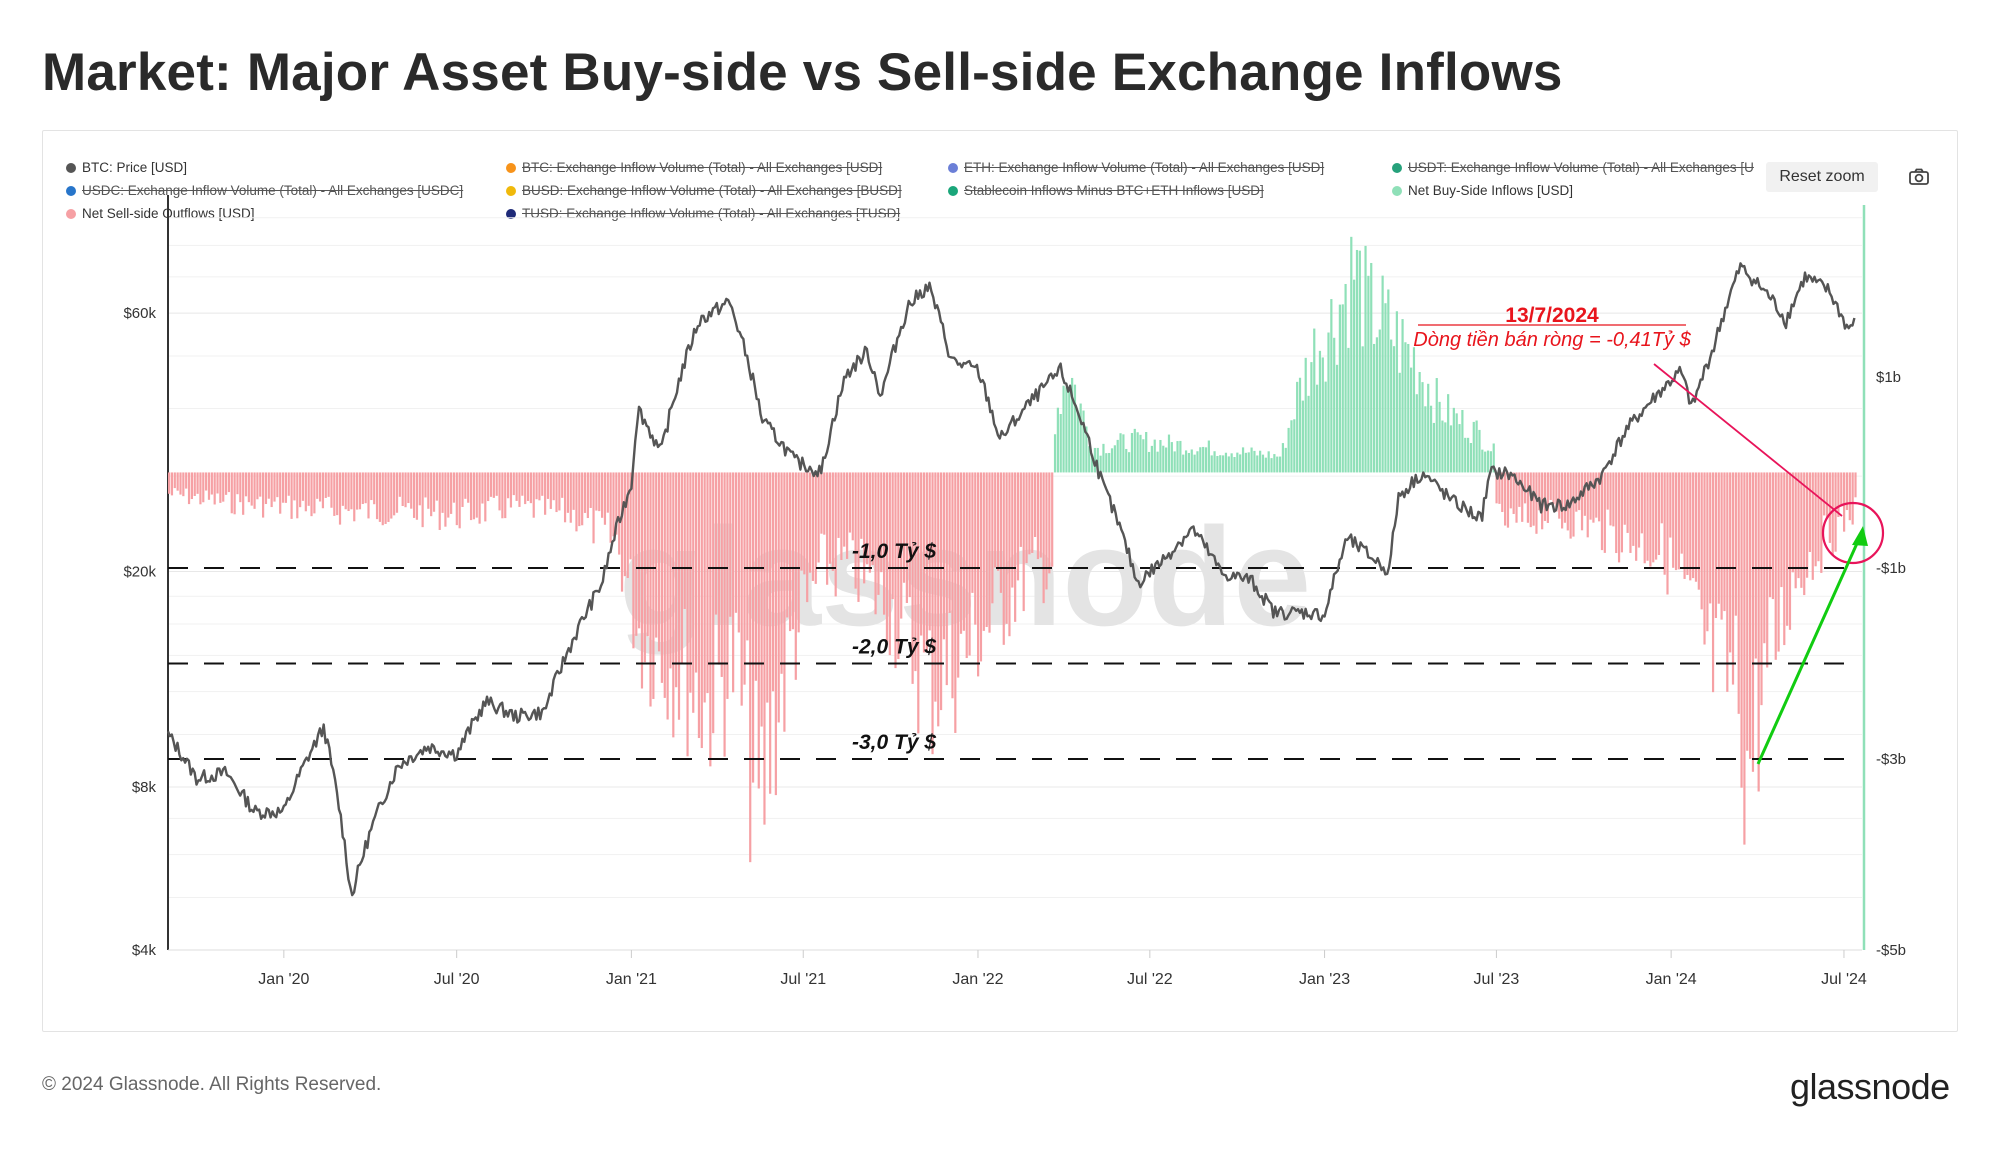 This screenshot has height=1152, width=2000. I want to click on y-right-tick-label: $1b, so click(1888, 377).